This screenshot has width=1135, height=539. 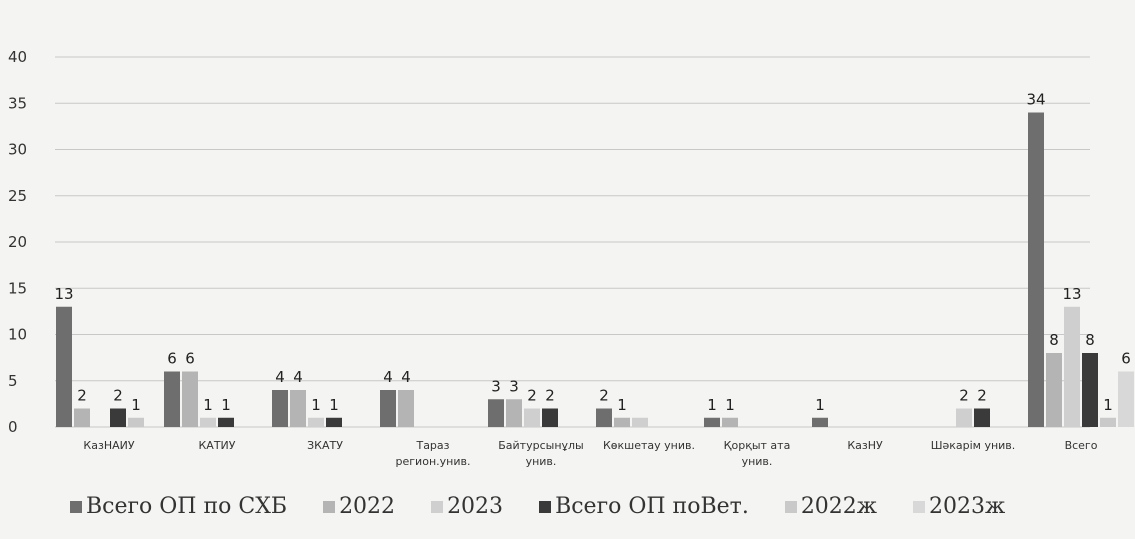 I want to click on x-category-label: КазНУ, so click(x=865, y=445).